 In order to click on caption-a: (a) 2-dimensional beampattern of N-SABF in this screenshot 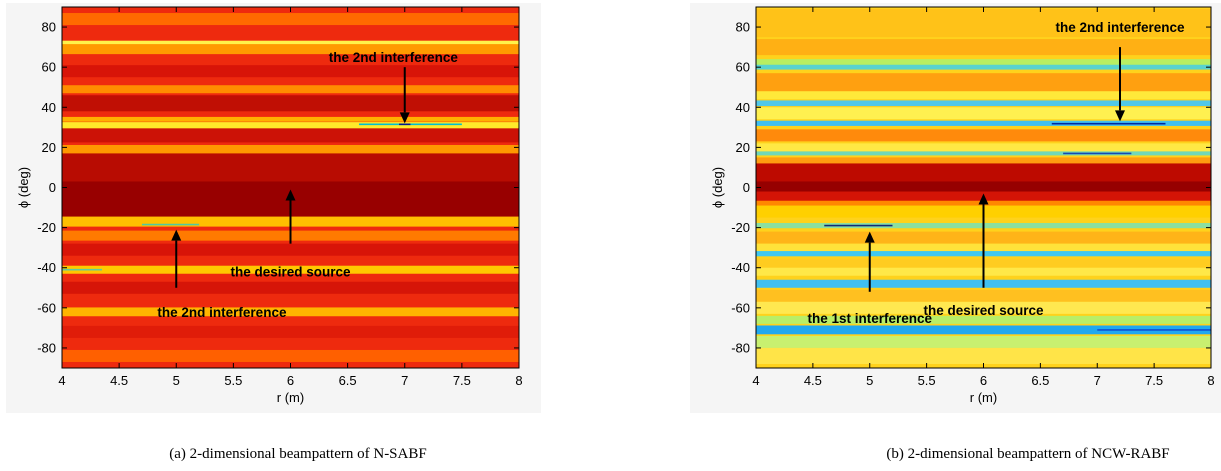, I will do `click(297, 454)`.